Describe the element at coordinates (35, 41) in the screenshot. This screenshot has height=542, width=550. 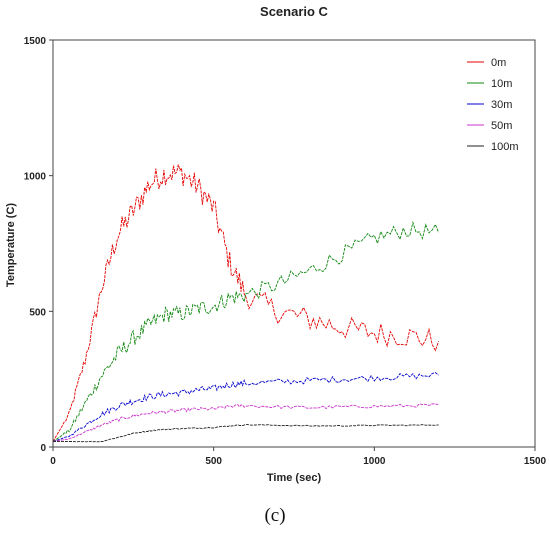
I see `y-tick-label: 1500` at that location.